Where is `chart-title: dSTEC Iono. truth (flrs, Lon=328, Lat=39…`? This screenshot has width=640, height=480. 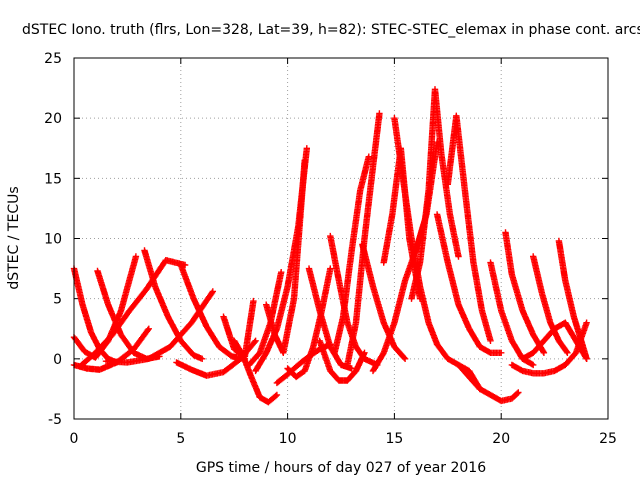
chart-title: dSTEC Iono. truth (flrs, Lon=328, Lat=39… is located at coordinates (331, 30).